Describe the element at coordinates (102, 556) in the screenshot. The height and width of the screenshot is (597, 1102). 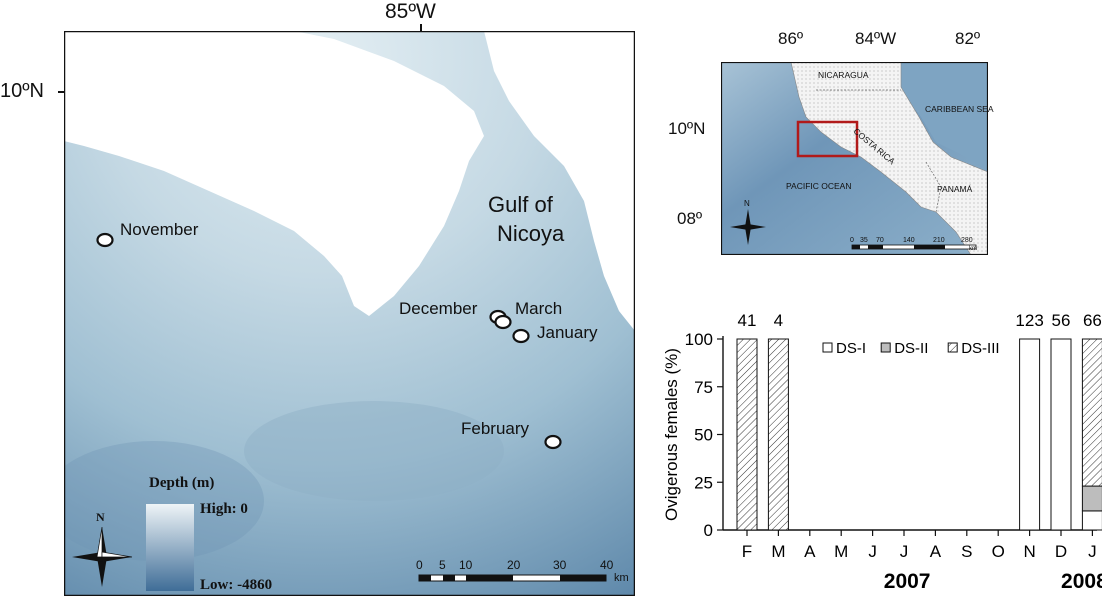
I see `north-arrow-icon` at that location.